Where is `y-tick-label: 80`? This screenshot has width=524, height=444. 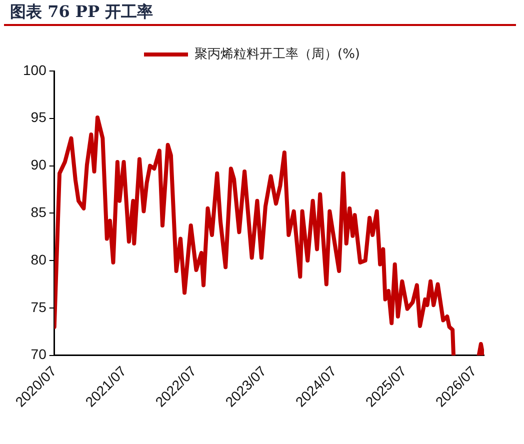
y-tick-label: 80 is located at coordinates (38, 259).